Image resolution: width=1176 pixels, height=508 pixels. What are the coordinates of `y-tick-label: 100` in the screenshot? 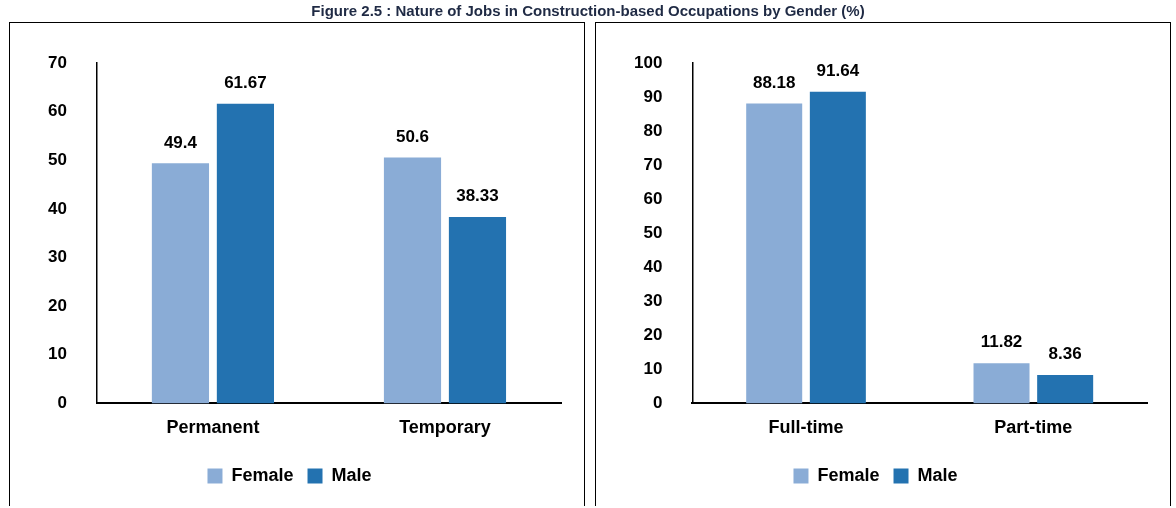 It's located at (648, 62).